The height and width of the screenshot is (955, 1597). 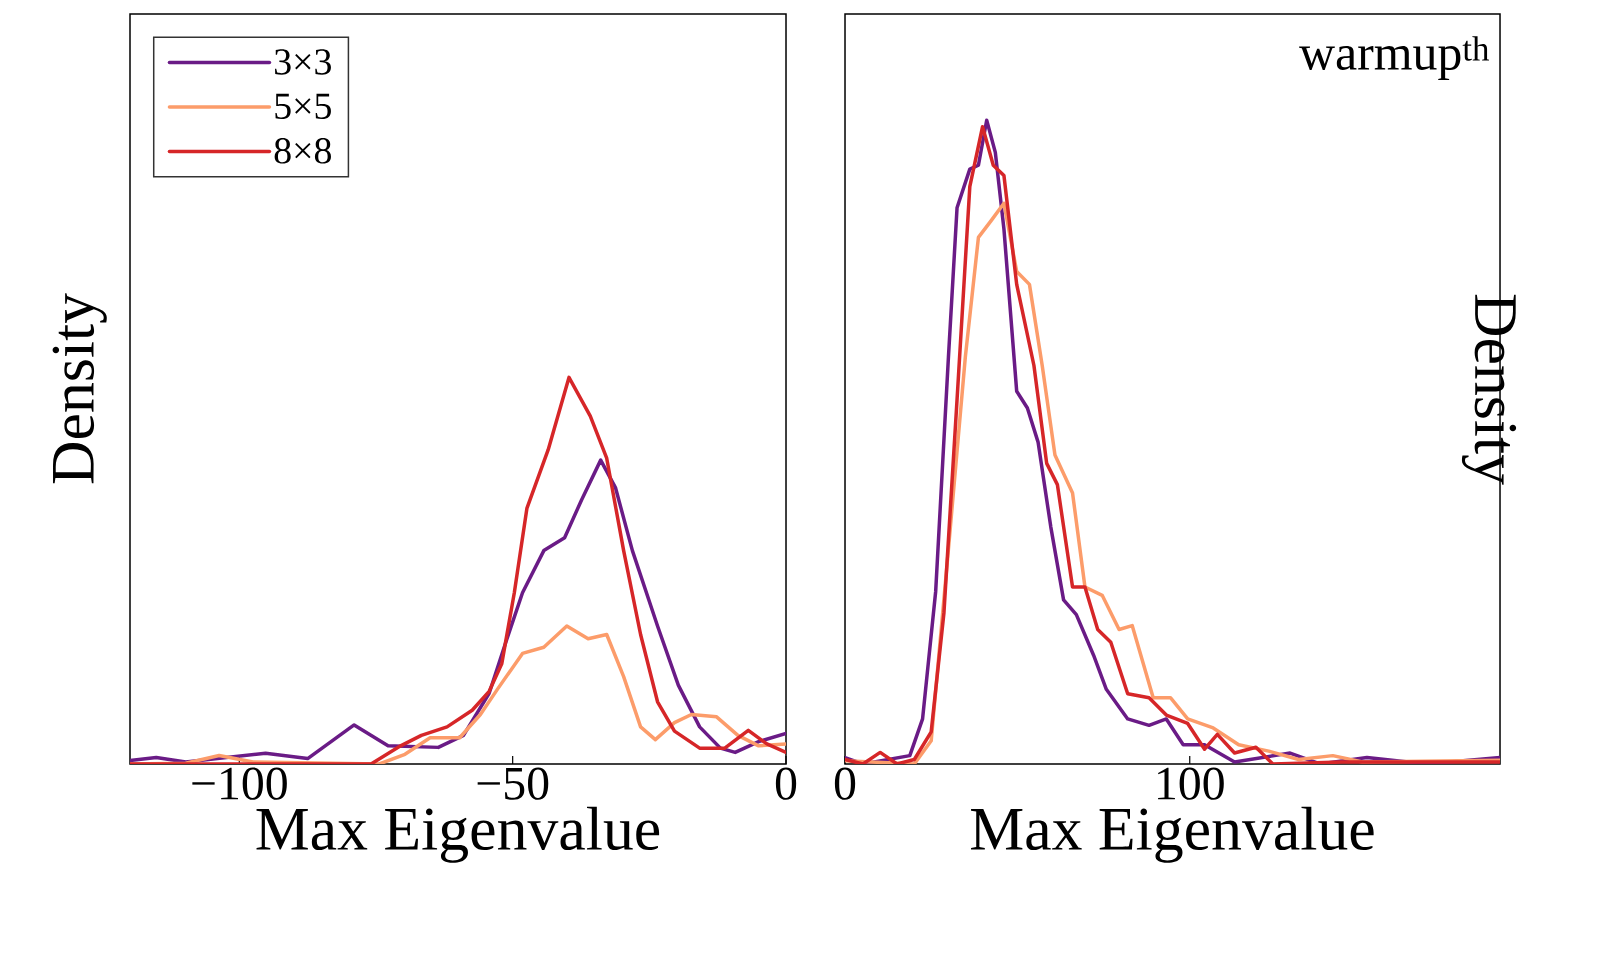 I want to click on legend-label: 8×8, so click(x=302, y=151).